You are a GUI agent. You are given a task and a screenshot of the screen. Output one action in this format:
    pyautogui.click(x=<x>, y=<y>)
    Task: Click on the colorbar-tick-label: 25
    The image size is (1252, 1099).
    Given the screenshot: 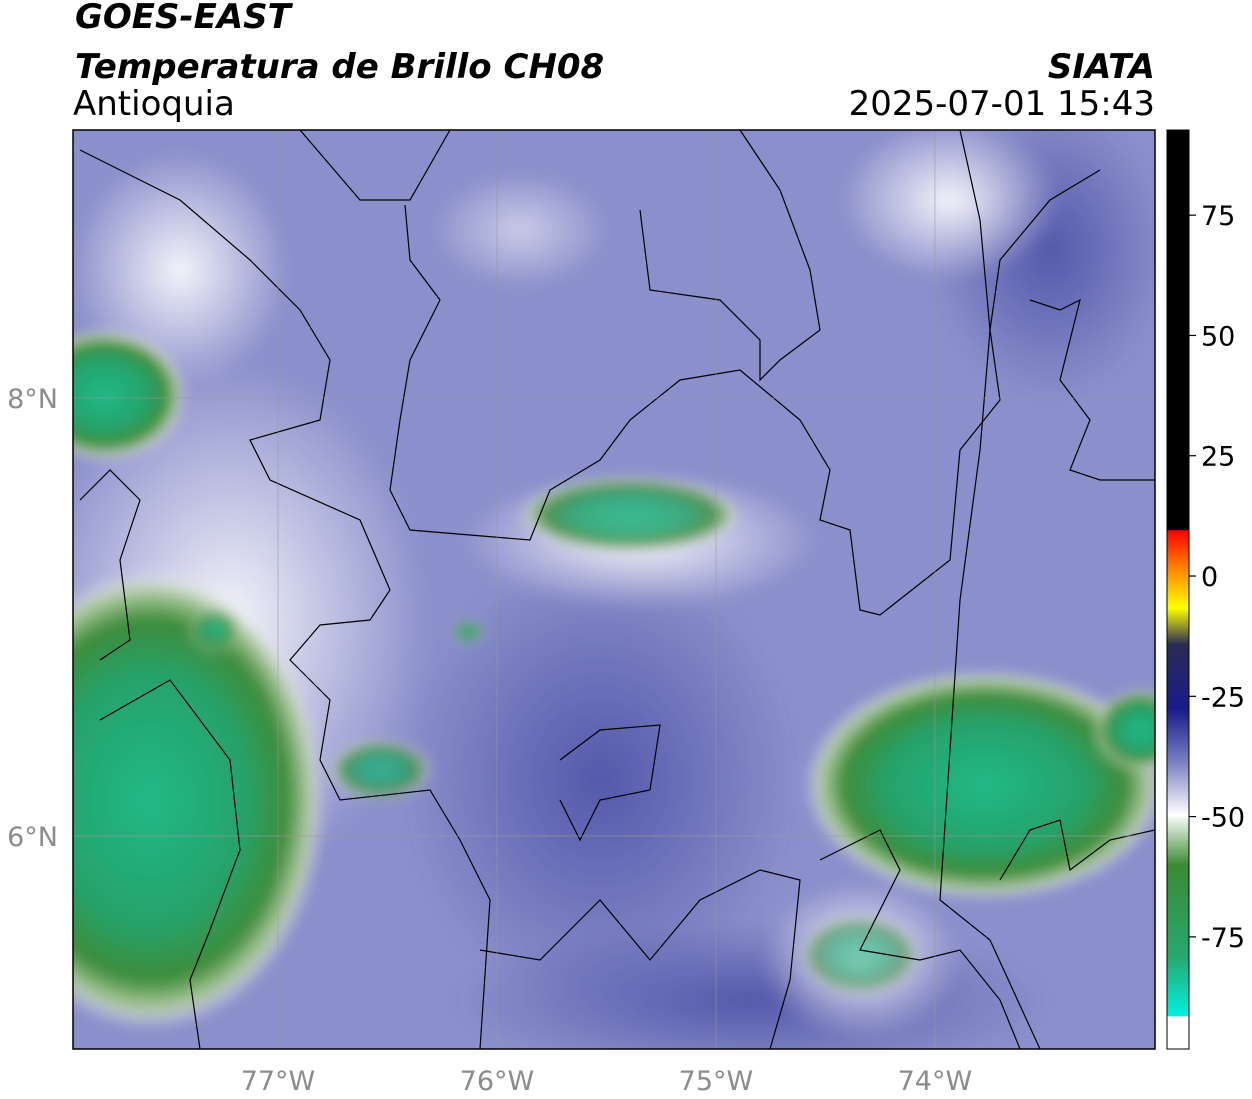 What is the action you would take?
    pyautogui.click(x=1218, y=457)
    